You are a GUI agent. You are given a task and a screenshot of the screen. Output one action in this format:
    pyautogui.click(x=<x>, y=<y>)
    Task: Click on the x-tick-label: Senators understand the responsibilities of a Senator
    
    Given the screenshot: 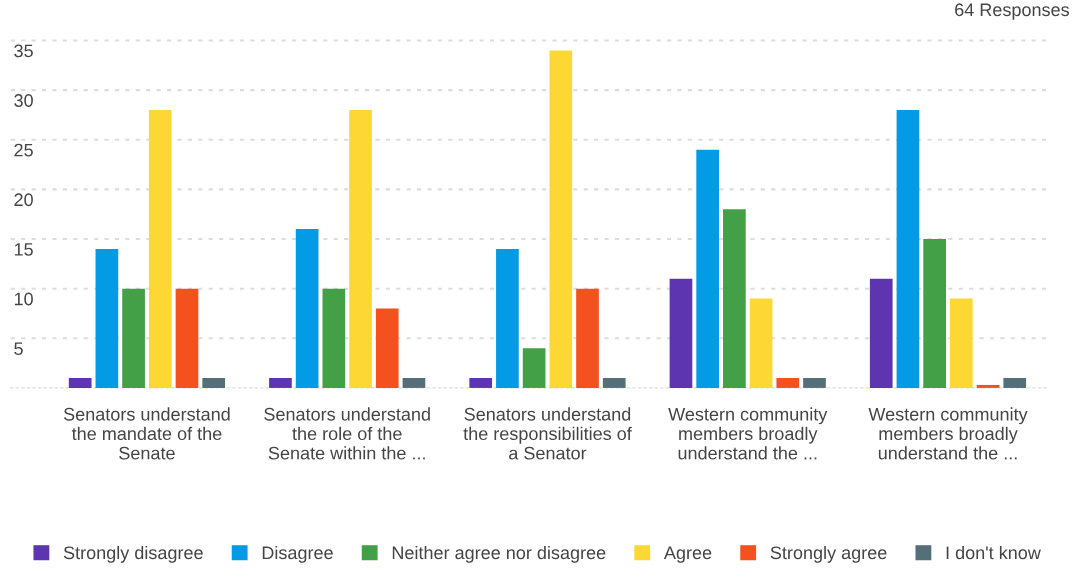 What is the action you would take?
    pyautogui.click(x=547, y=433)
    